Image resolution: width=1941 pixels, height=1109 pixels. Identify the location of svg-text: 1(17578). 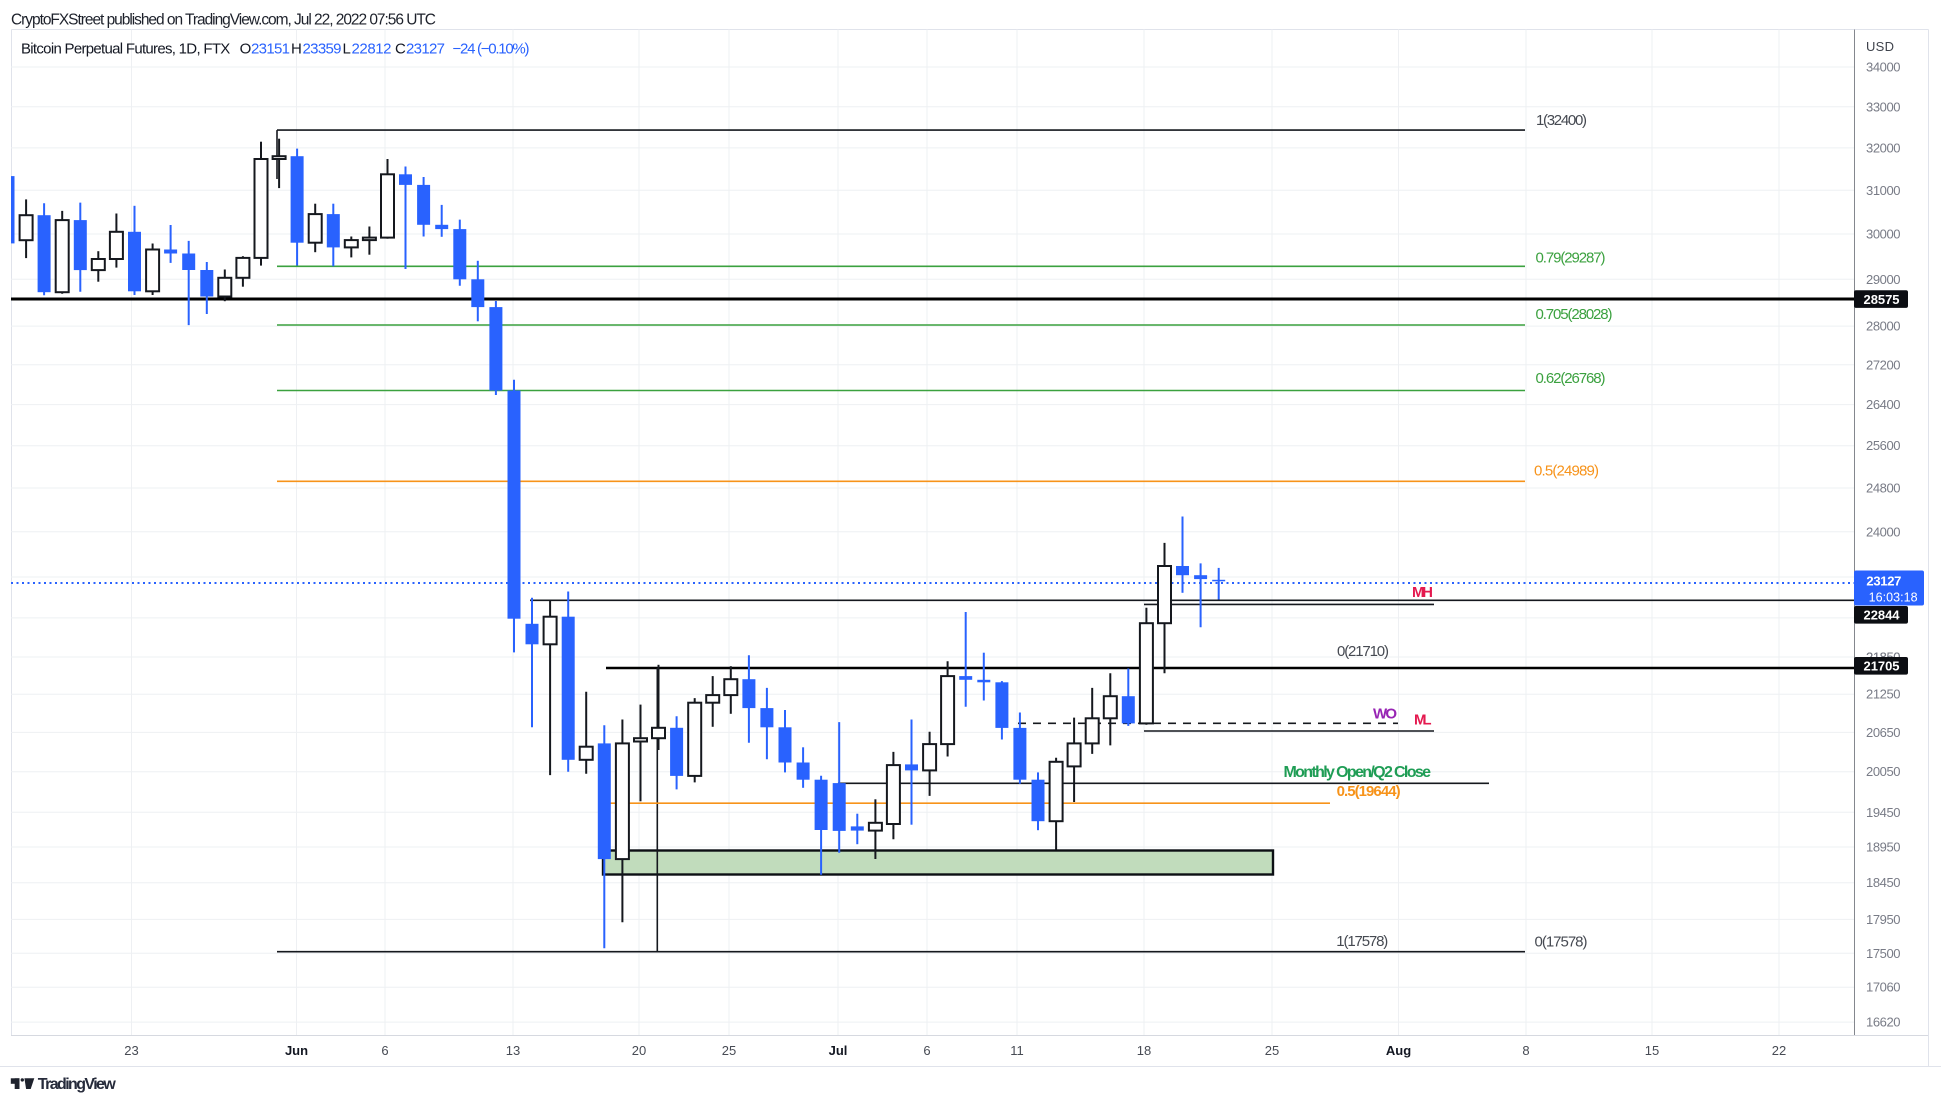
(1362, 941).